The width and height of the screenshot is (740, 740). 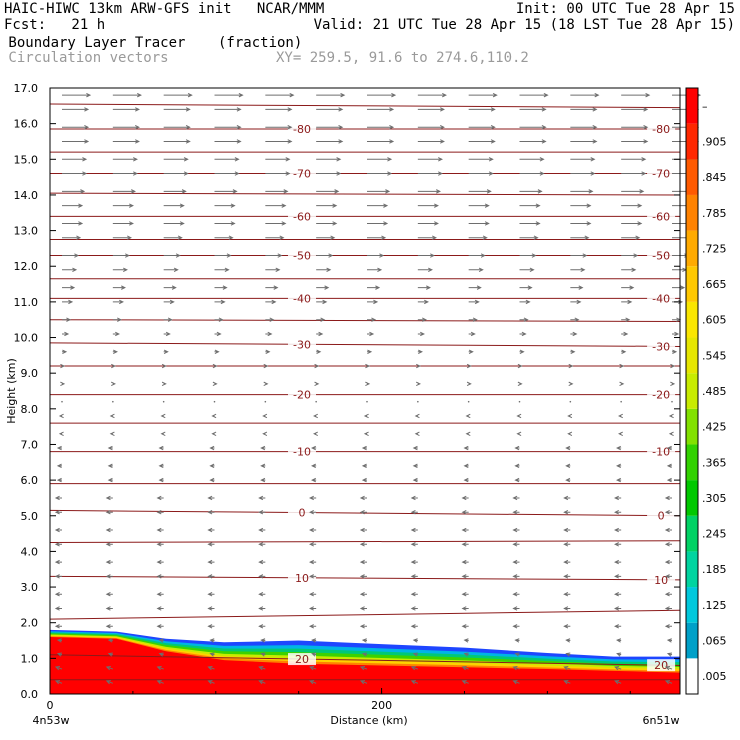 What do you see at coordinates (30, 516) in the screenshot?
I see `y-tick-label: 5.0` at bounding box center [30, 516].